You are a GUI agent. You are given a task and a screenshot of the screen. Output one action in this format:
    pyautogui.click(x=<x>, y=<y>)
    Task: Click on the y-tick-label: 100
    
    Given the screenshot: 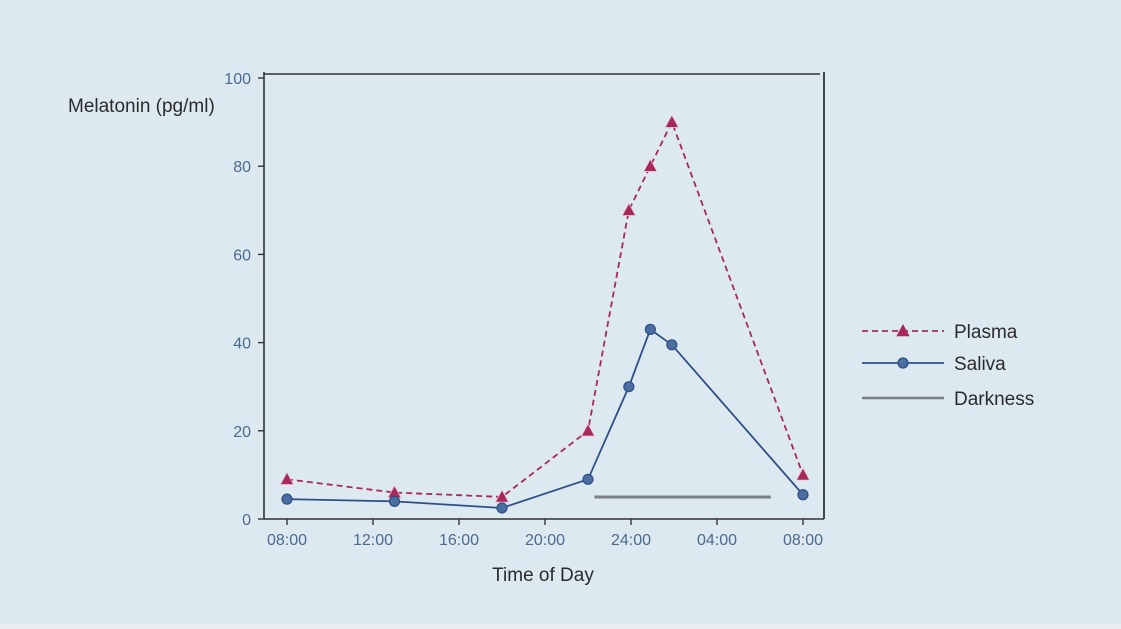 What is the action you would take?
    pyautogui.click(x=237, y=79)
    